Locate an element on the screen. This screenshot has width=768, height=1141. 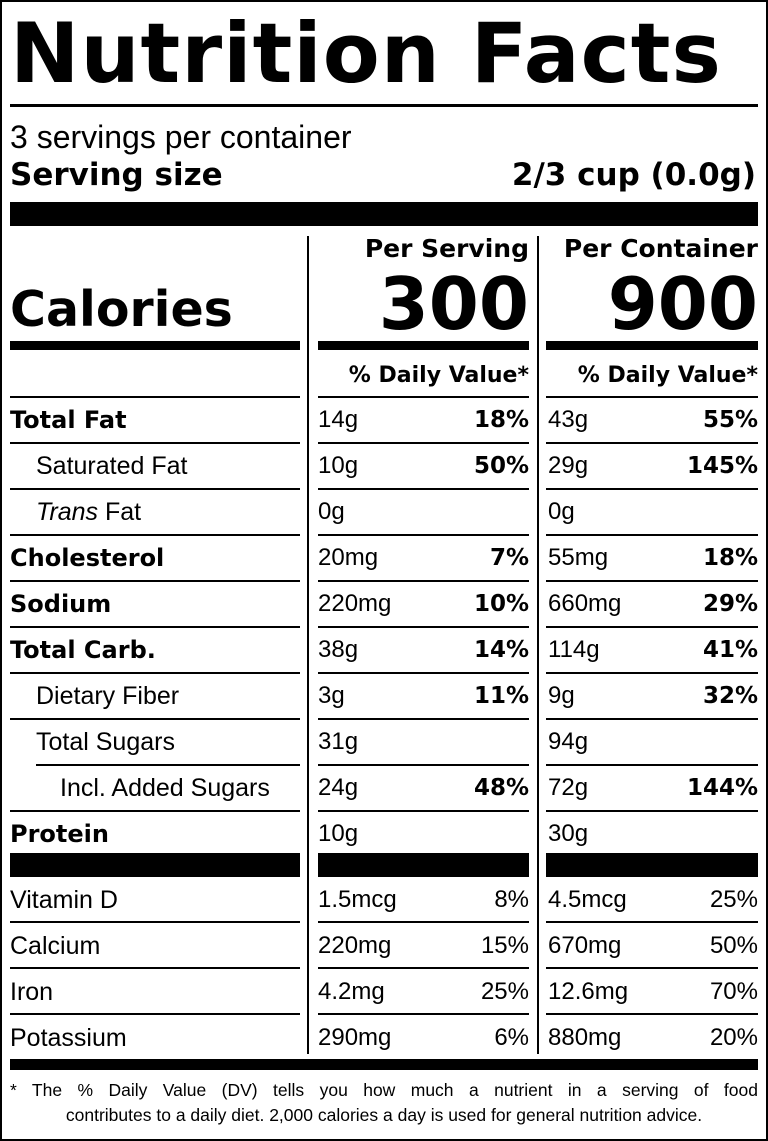
per-serving-header: Per Serving is located at coordinates (446, 248).